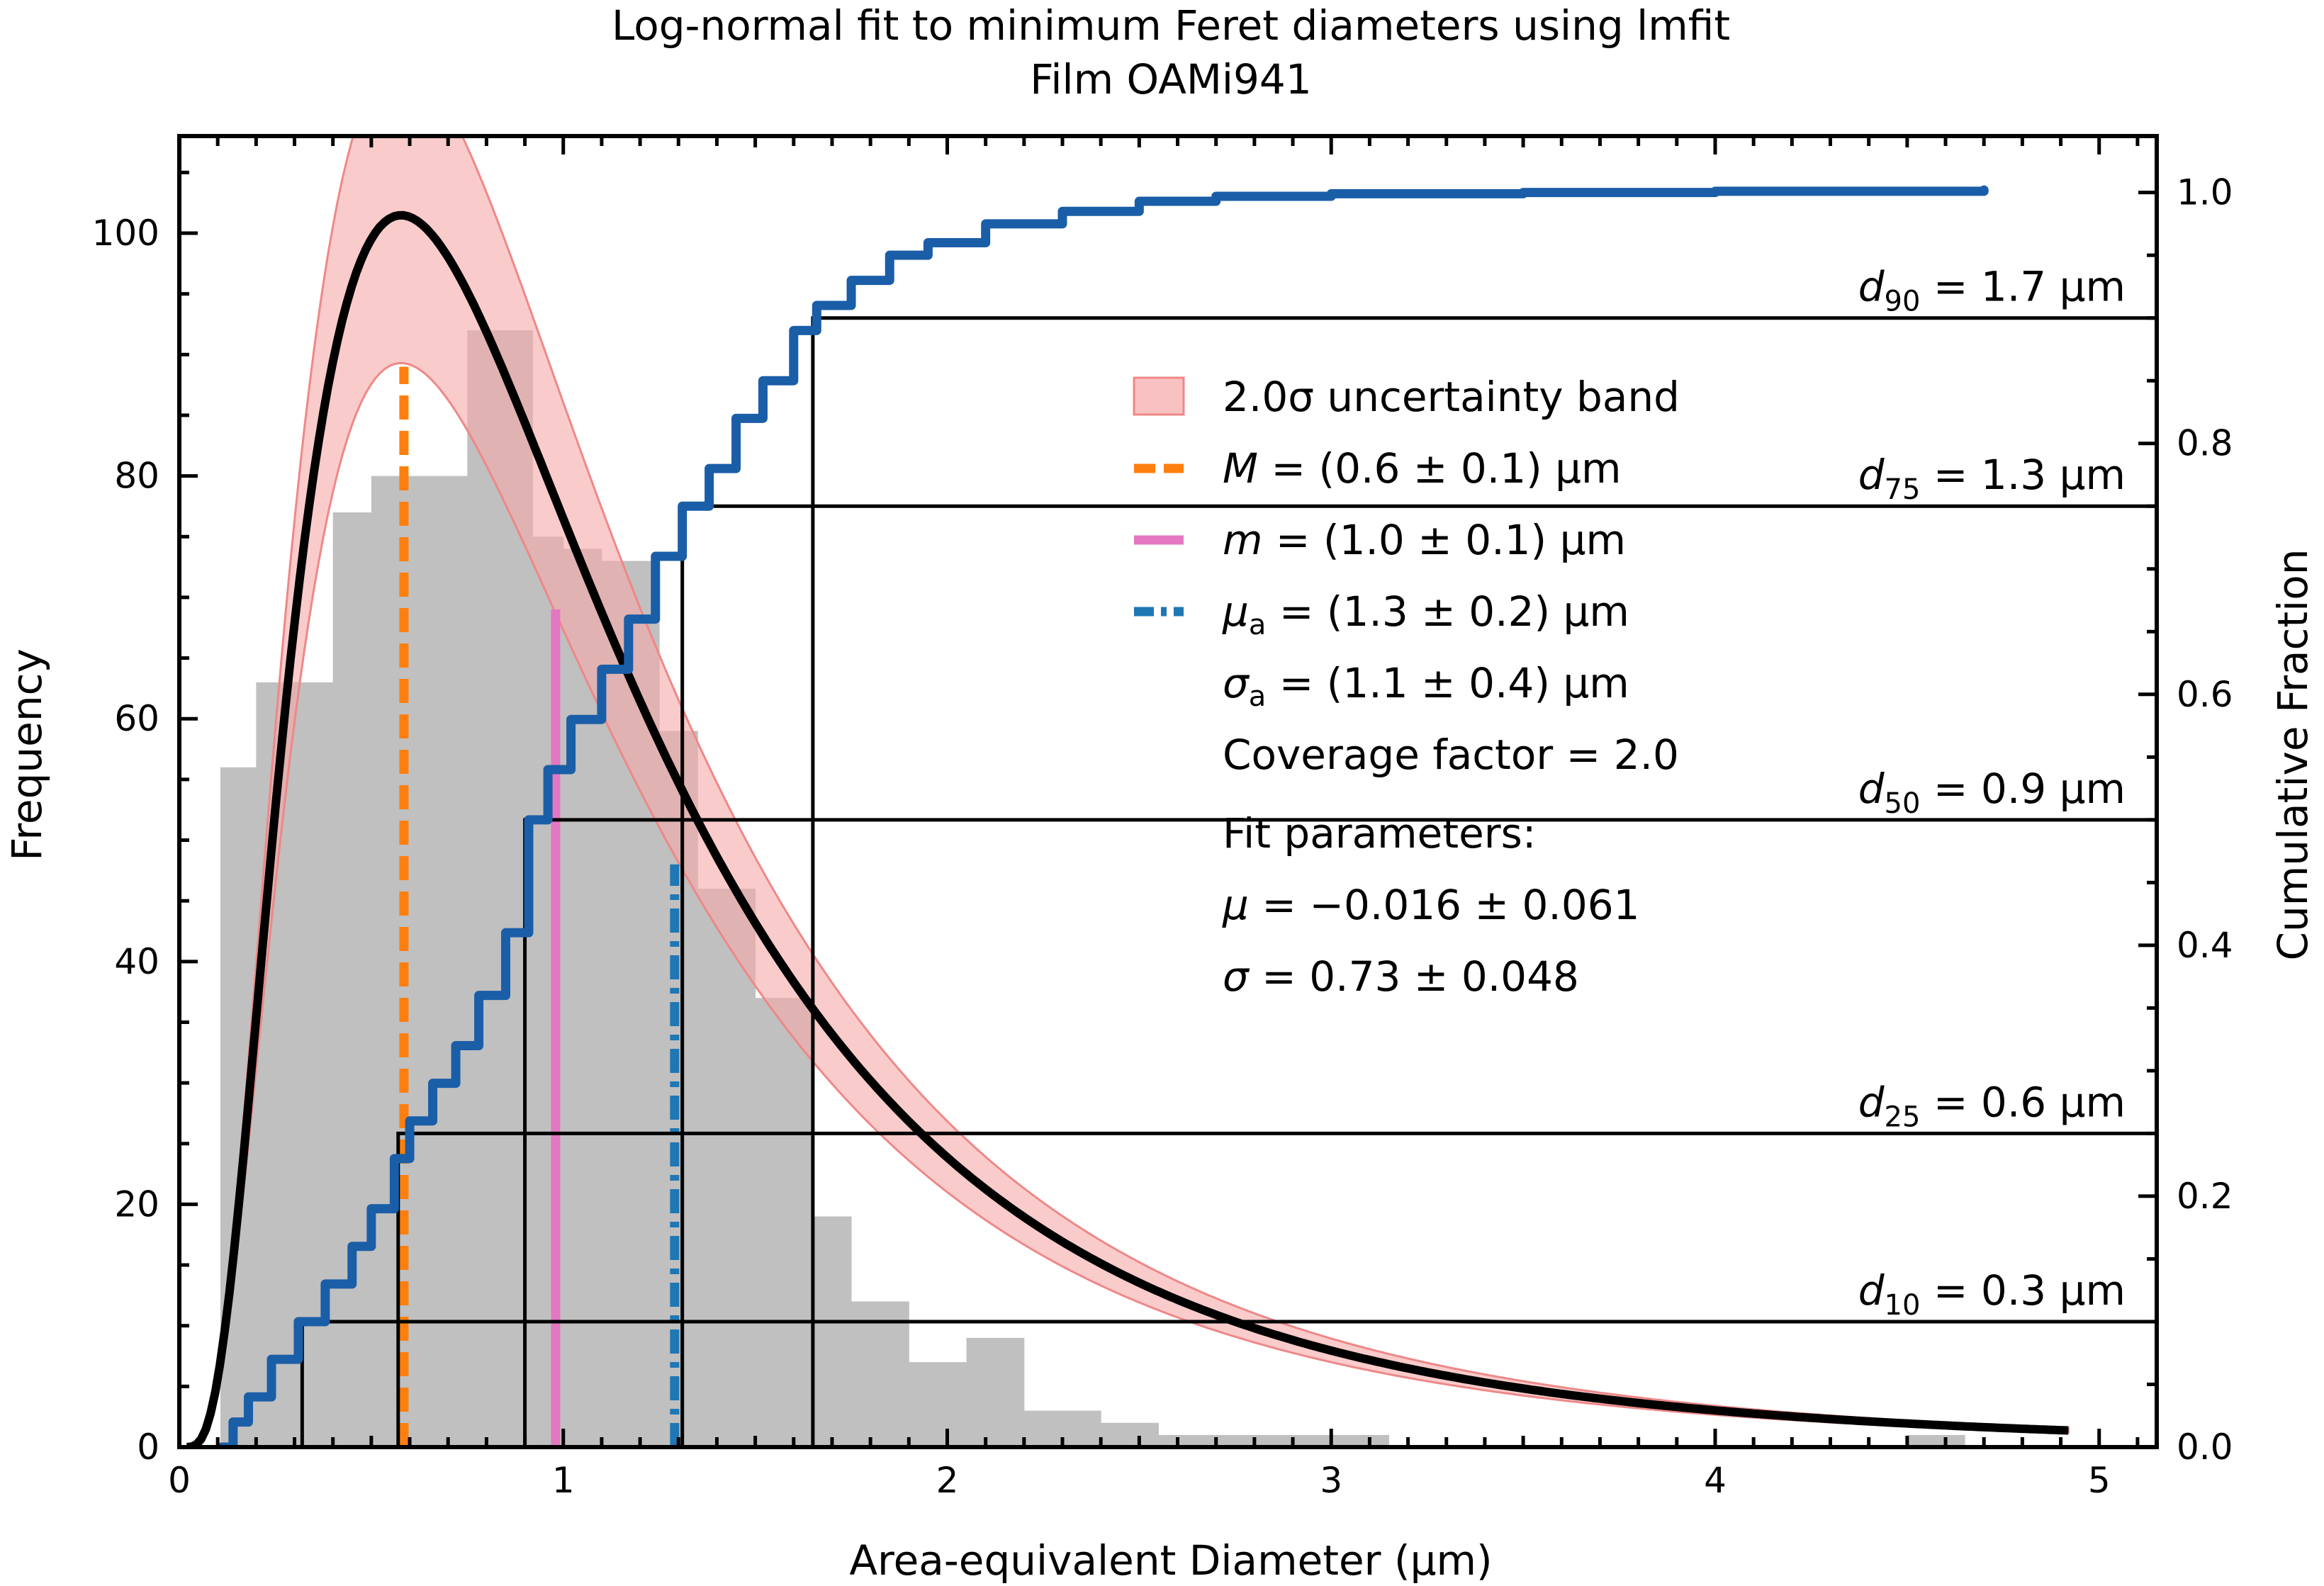 This screenshot has width=2324, height=1586. I want to click on y-left-tick-label: 0, so click(148, 1447).